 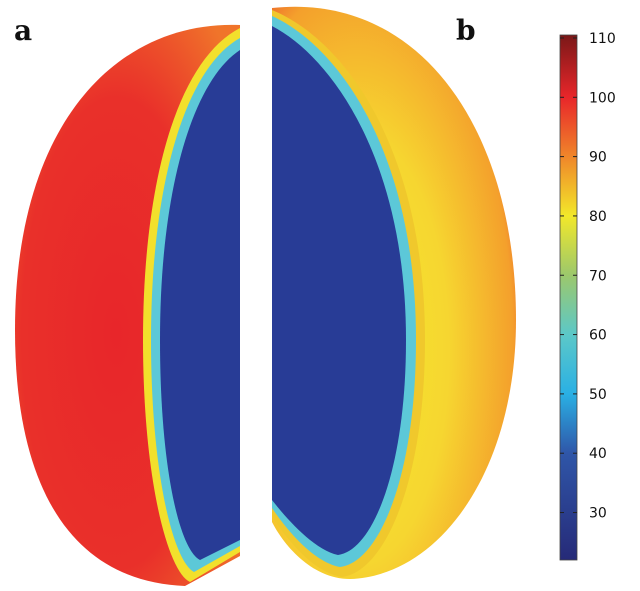 I want to click on colorbar-tick-label: 30, so click(x=598, y=514).